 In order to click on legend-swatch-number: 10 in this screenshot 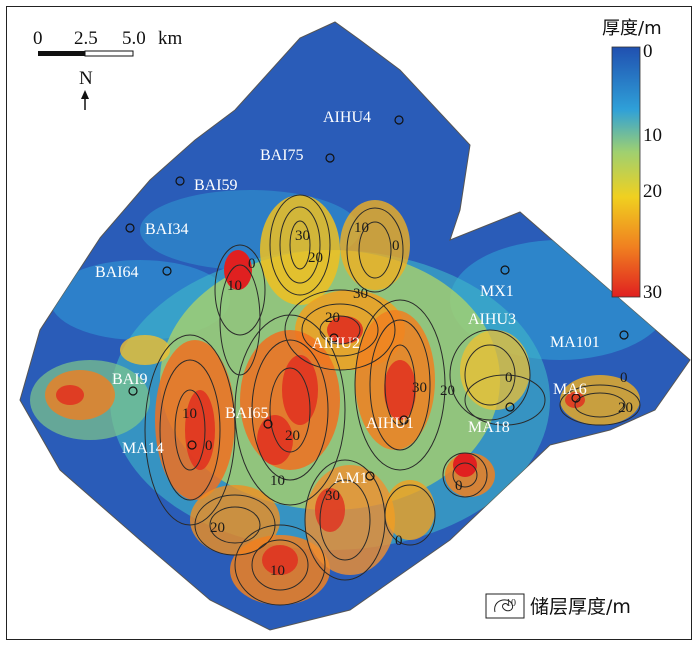, I will do `click(511, 603)`.